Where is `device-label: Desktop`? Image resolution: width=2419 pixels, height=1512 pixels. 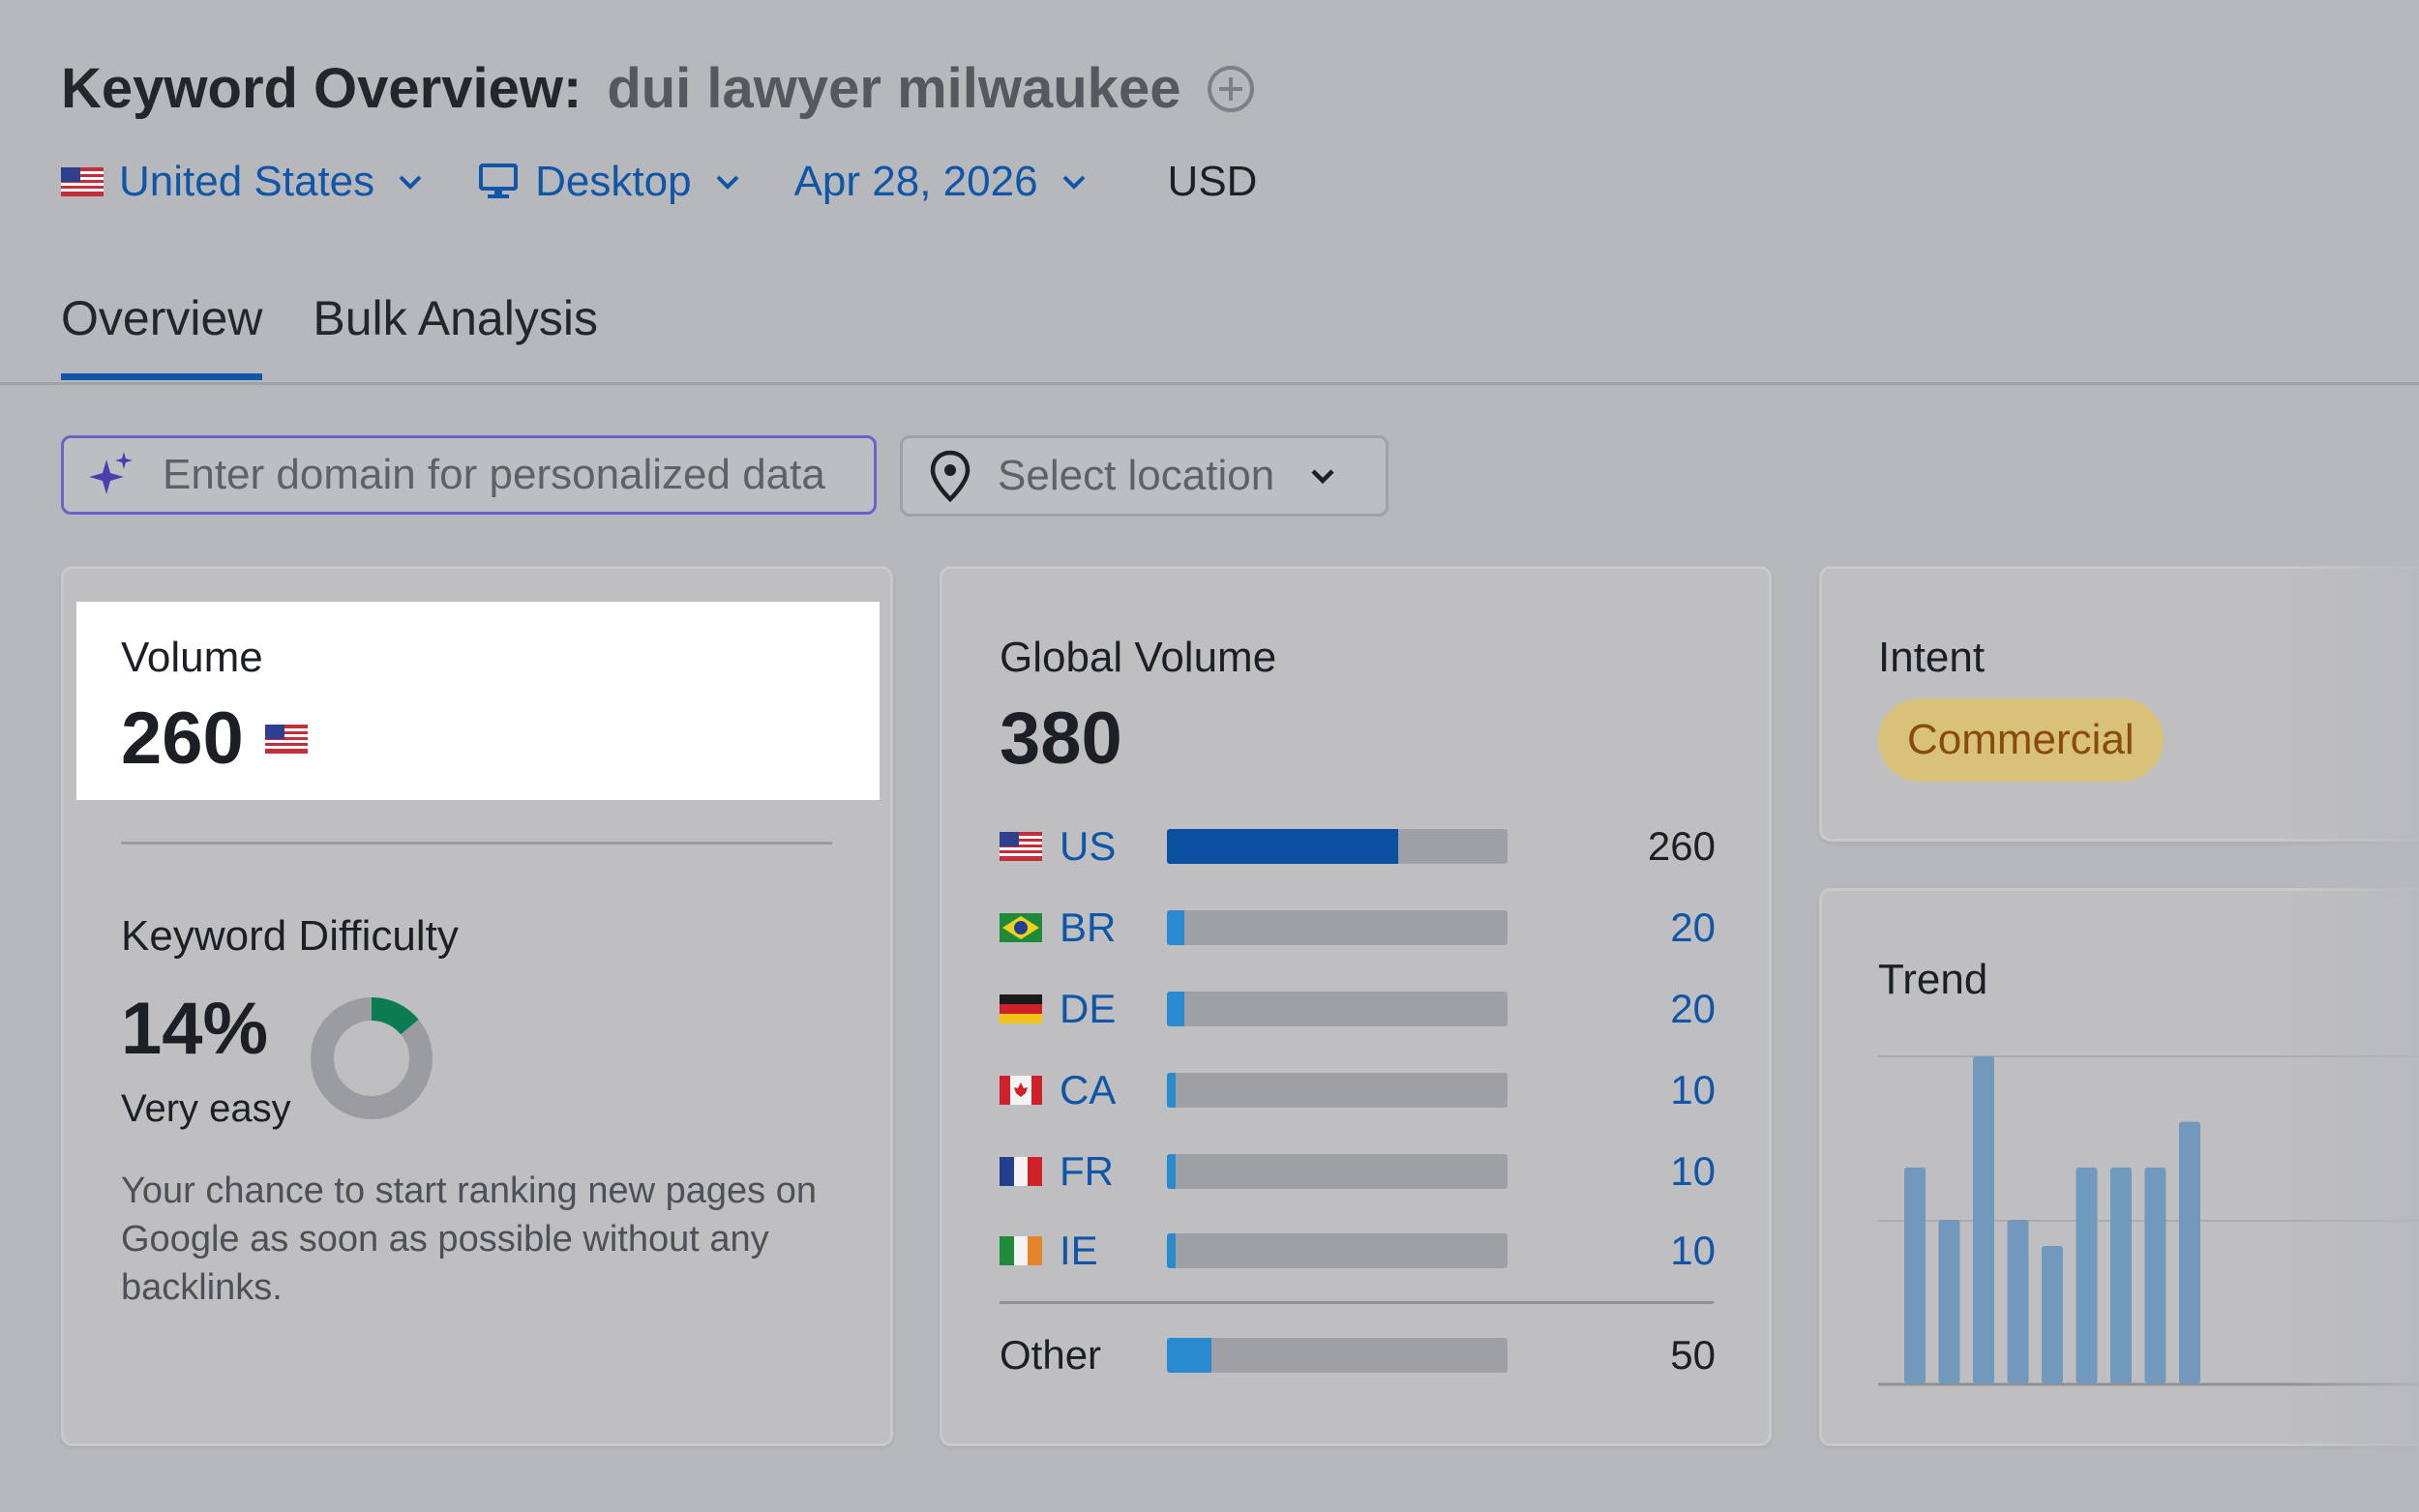 device-label: Desktop is located at coordinates (613, 181).